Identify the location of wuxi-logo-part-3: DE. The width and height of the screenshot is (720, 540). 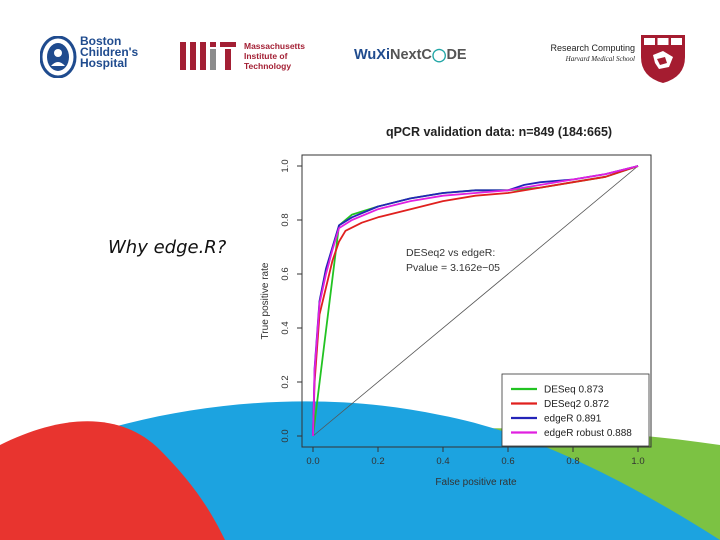
(456, 55).